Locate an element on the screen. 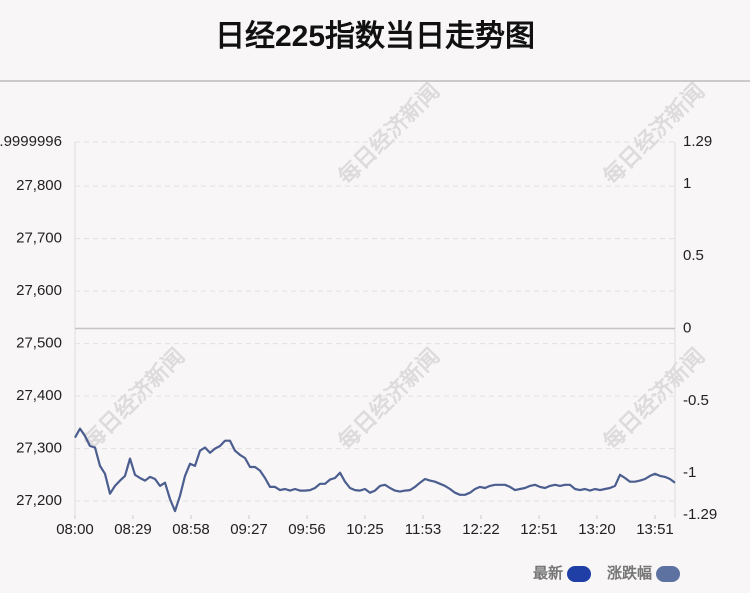 This screenshot has width=750, height=593. y2-tick-label: -0.5 is located at coordinates (696, 400).